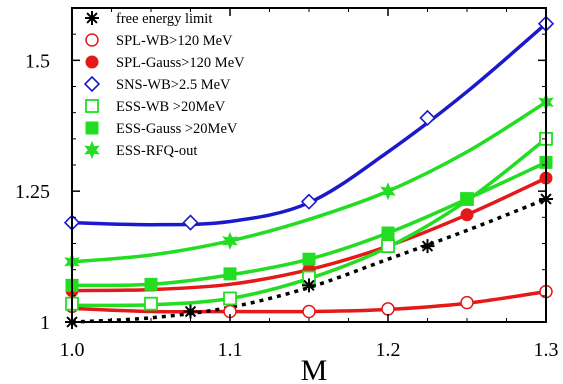 This screenshot has width=563, height=384. I want to click on x-tick-label: 1.3, so click(546, 350).